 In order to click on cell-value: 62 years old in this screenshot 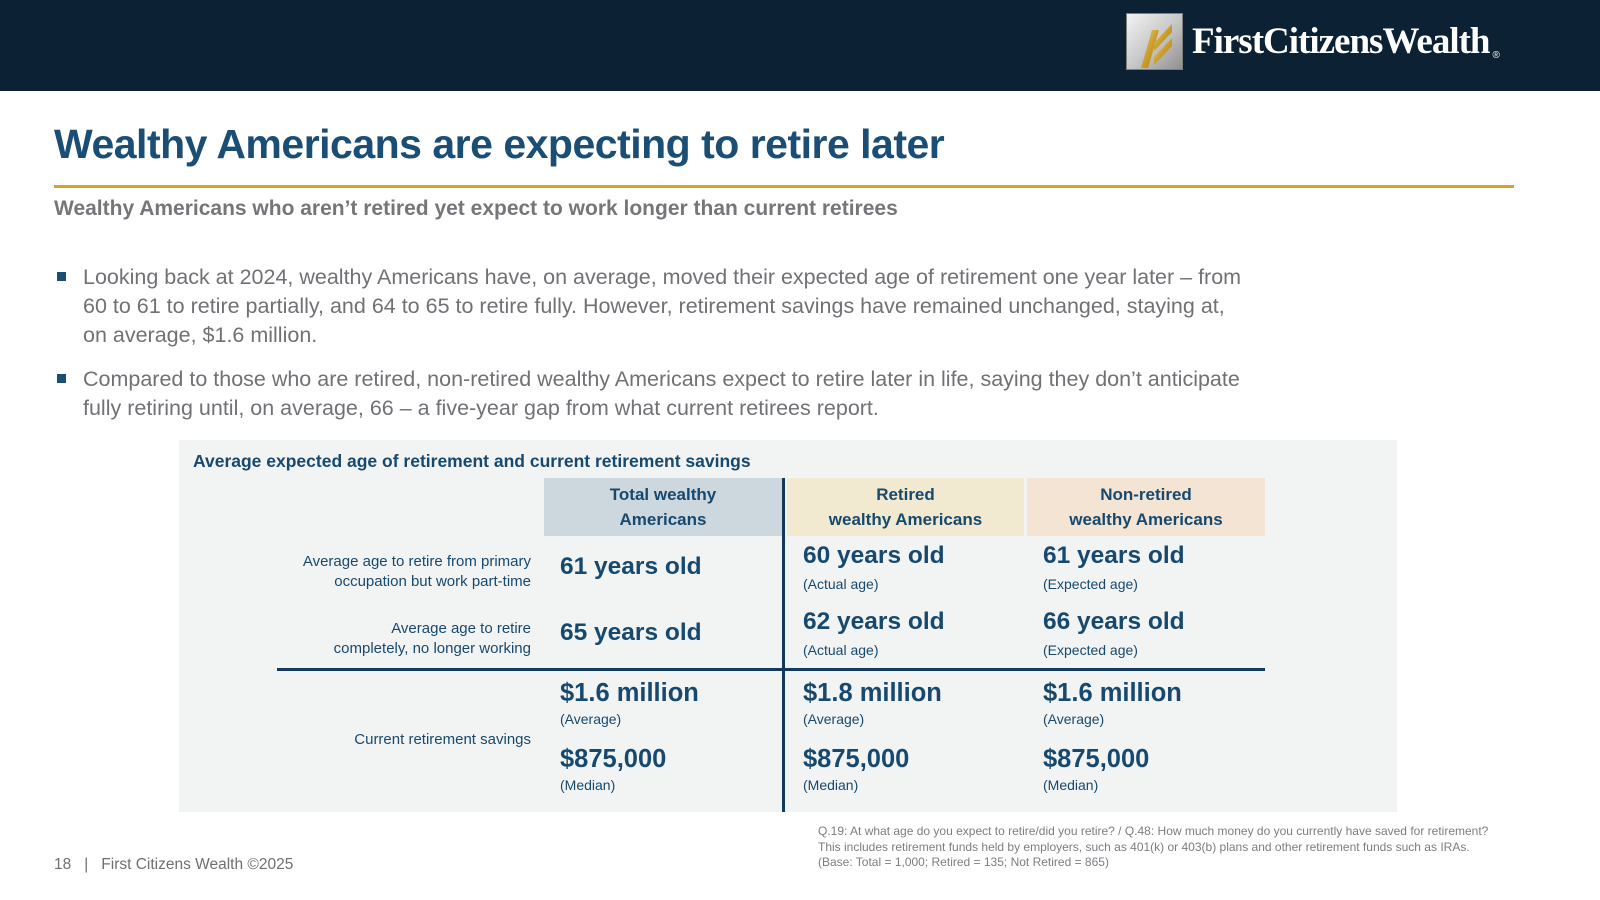, I will do `click(874, 621)`.